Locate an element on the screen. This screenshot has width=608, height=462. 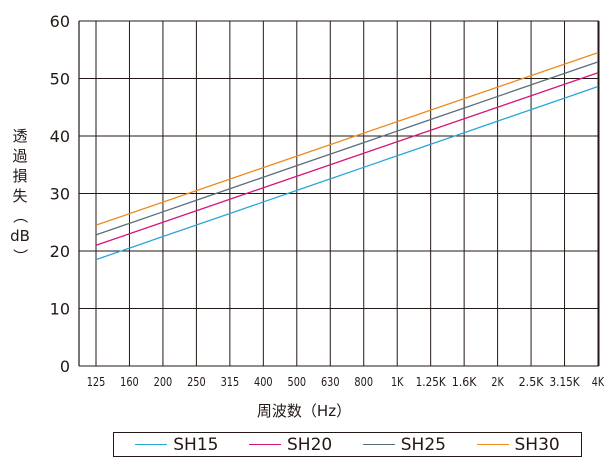
x-tick-label: 3.15K is located at coordinates (565, 382).